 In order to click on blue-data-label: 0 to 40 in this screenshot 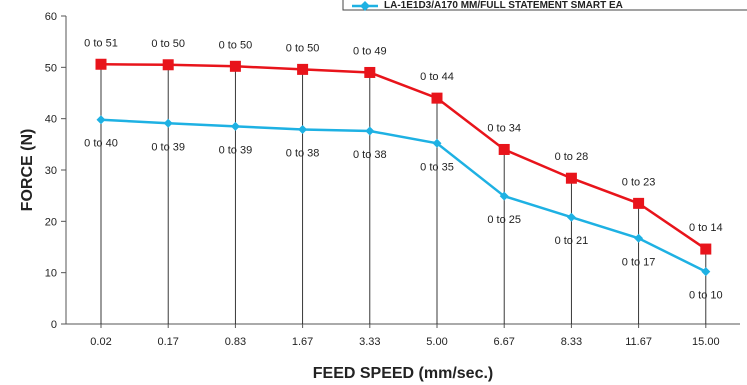, I will do `click(101, 144)`.